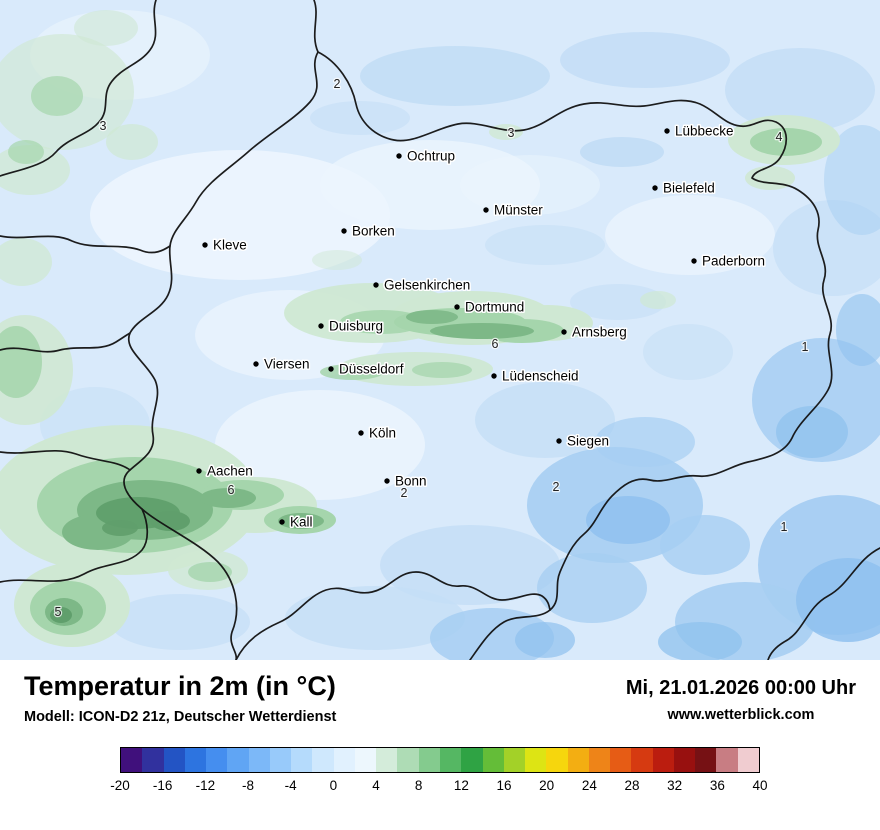  Describe the element at coordinates (411, 481) in the screenshot. I see `city-label: Bonn` at that location.